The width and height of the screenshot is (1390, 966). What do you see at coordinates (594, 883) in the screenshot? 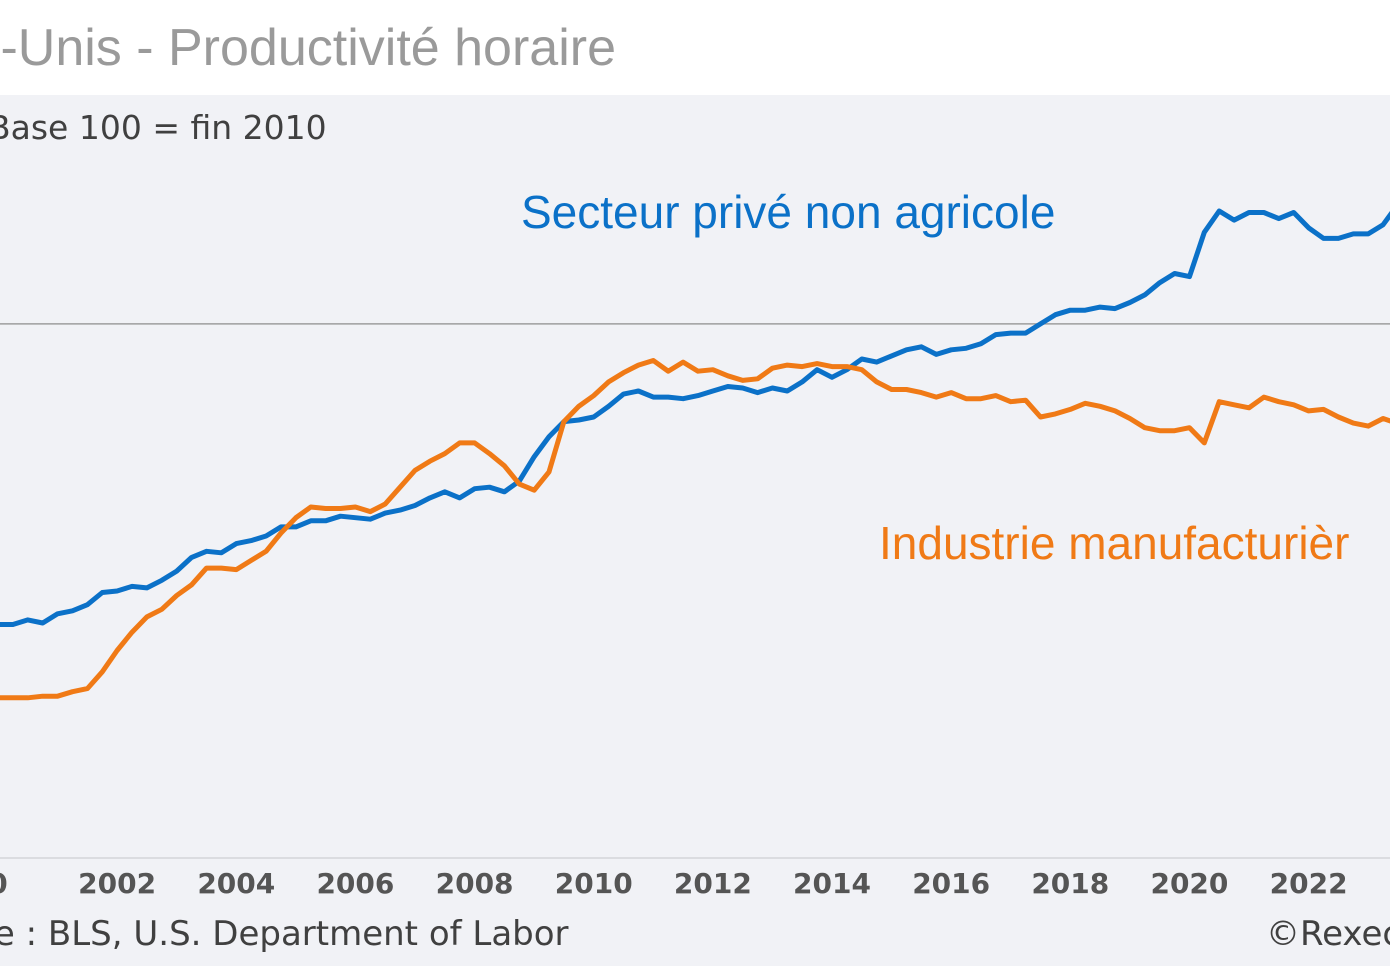
I see `x-tick-label-2010: 2010` at bounding box center [594, 883].